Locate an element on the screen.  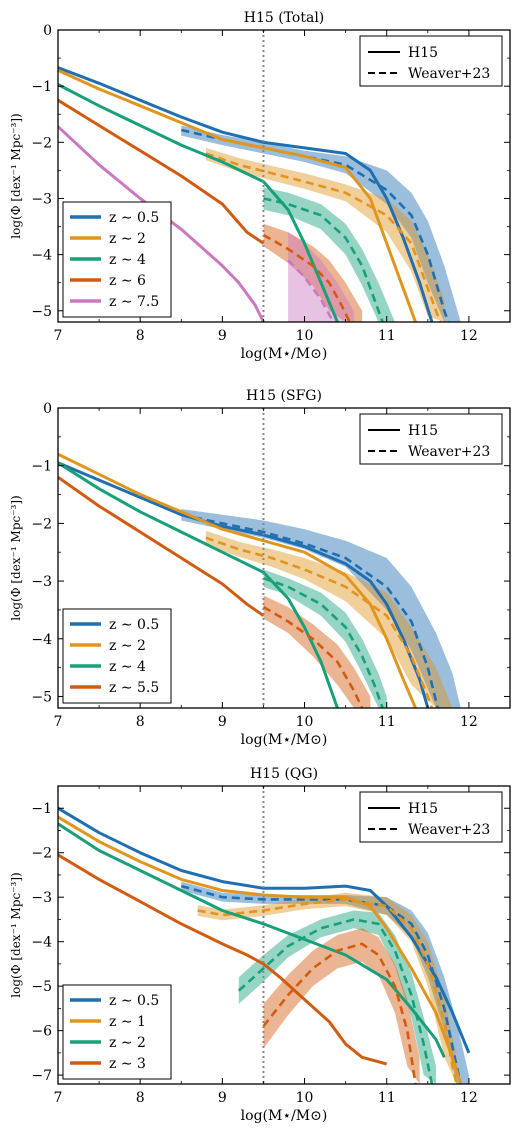
legend-series-label: z ∼ 2 is located at coordinates (127, 1043).